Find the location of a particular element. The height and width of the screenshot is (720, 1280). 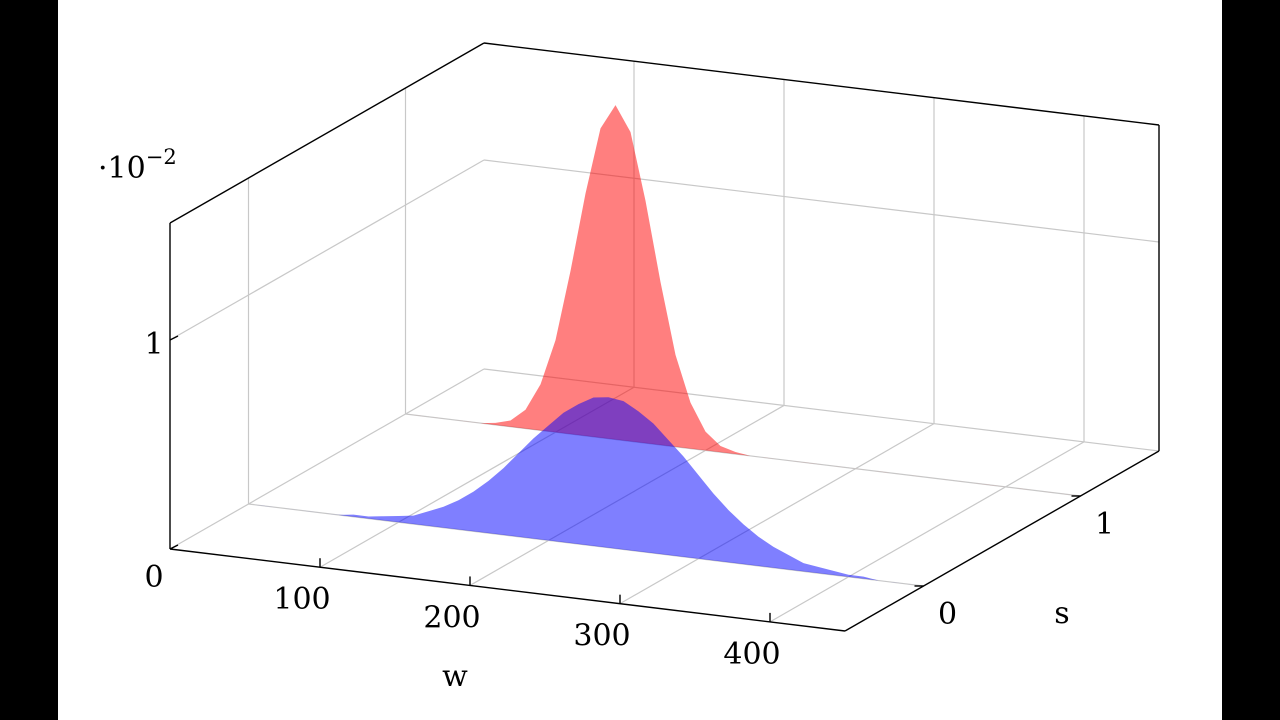

z-tick-label: 1 is located at coordinates (153, 344).